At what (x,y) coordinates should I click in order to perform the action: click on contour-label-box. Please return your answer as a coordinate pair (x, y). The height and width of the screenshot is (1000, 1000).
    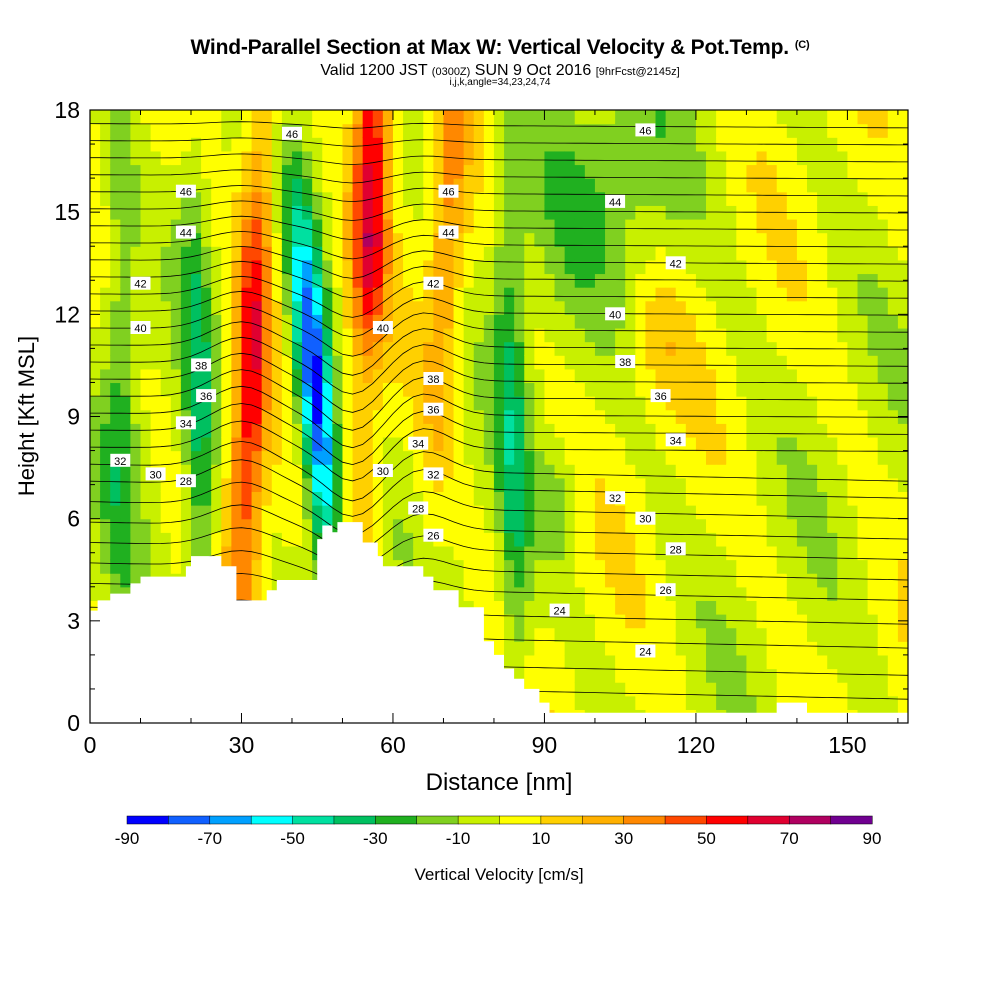
    Looking at the image, I should click on (418, 443).